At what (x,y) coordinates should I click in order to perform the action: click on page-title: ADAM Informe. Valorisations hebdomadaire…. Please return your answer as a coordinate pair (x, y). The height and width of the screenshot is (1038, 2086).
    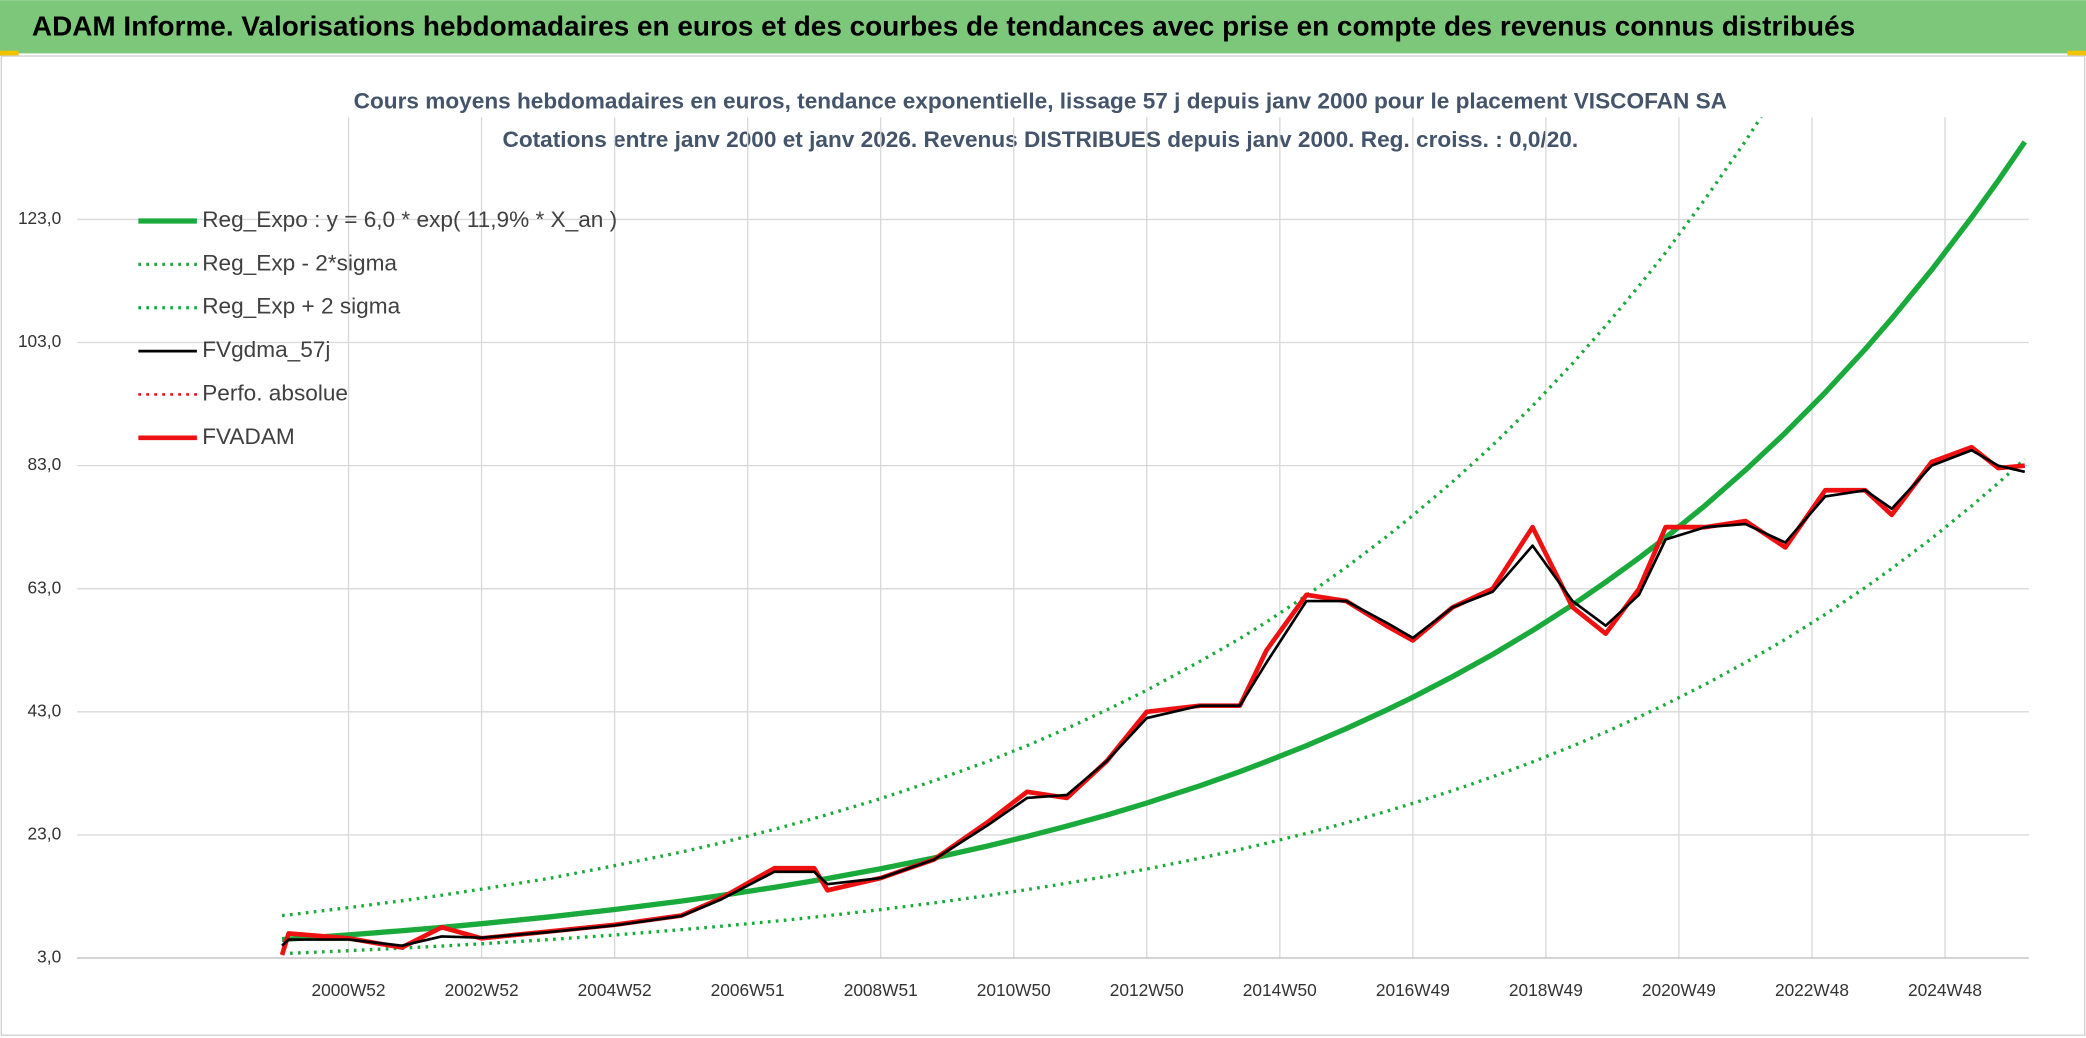
    Looking at the image, I should click on (943, 25).